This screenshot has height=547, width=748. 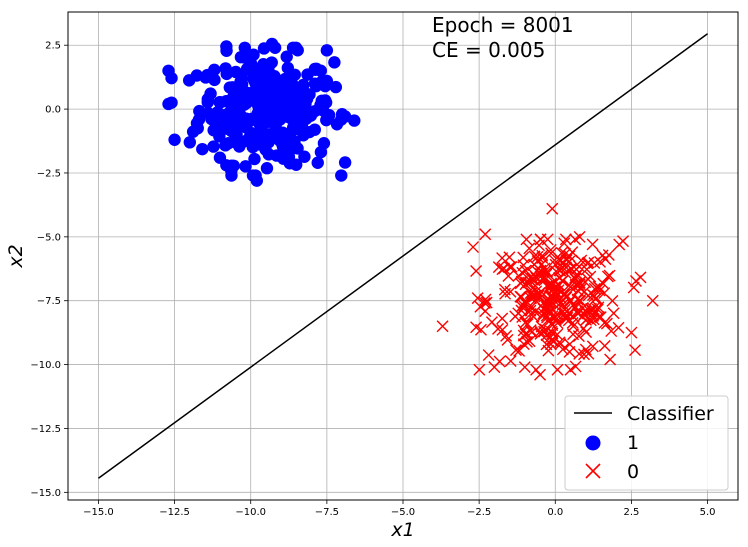 What do you see at coordinates (49, 270) in the screenshot?
I see `y-ticks: 2.5 0.0 −2.5 −5.0 −7.5 −10.0 −12.5 −15.0` at bounding box center [49, 270].